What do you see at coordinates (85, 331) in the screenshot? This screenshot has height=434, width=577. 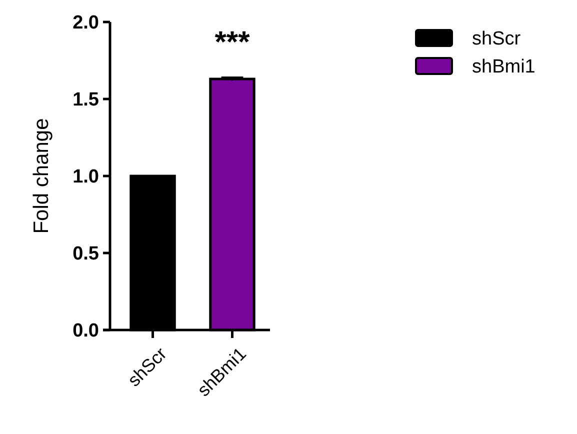 I see `y-tick-label: 0.0` at bounding box center [85, 331].